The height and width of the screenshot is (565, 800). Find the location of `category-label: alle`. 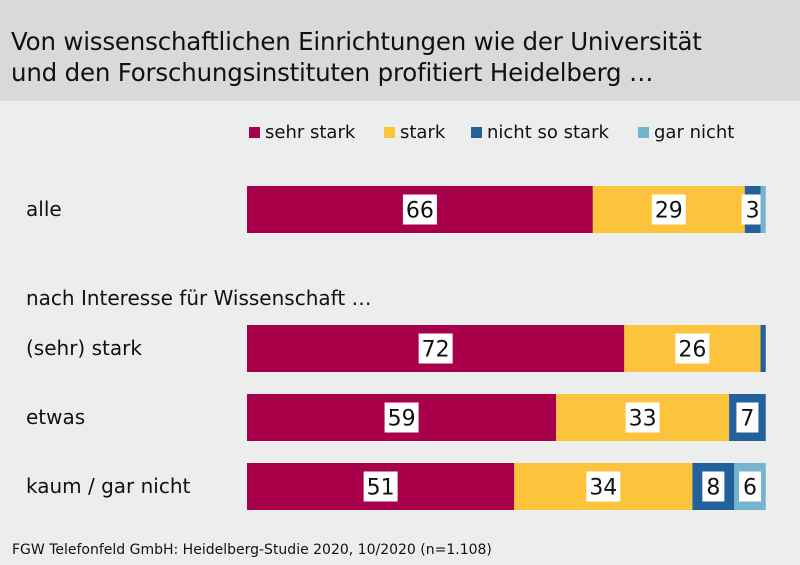

category-label: alle is located at coordinates (44, 209).